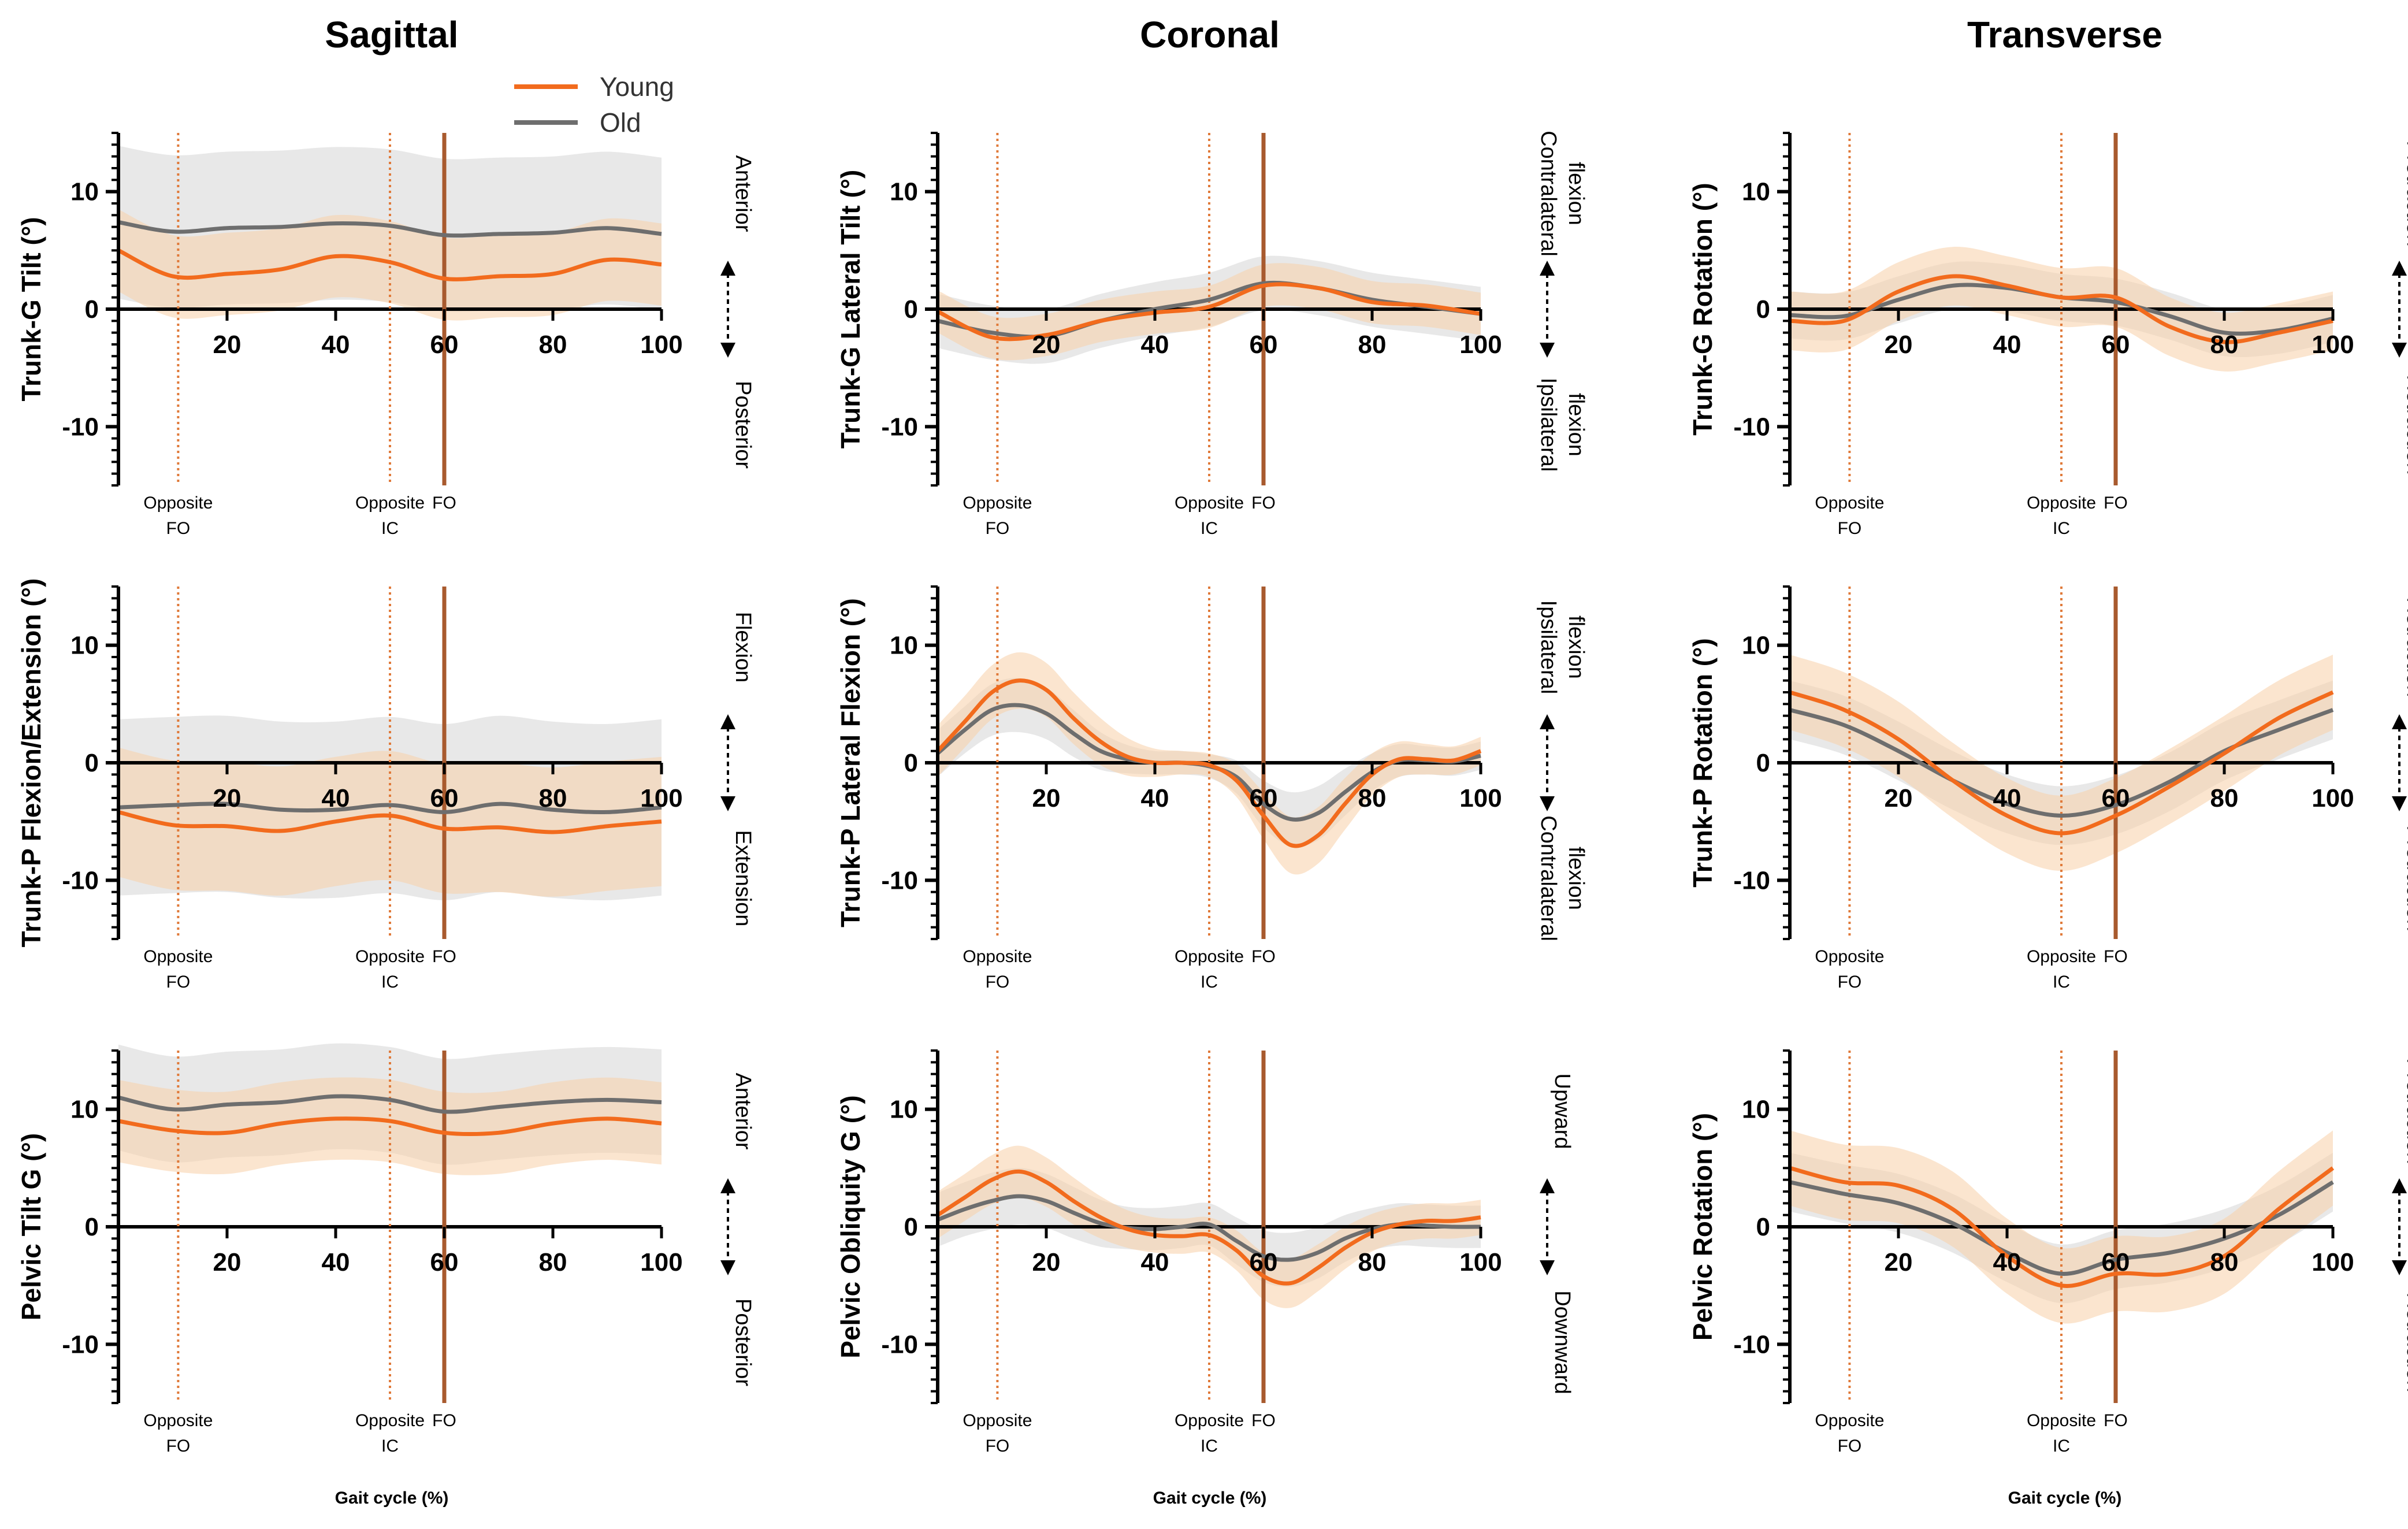 Image resolution: width=2408 pixels, height=1529 pixels. Describe the element at coordinates (31, 1226) in the screenshot. I see `y-axis-title: Pelvic Tilt G (°)` at that location.